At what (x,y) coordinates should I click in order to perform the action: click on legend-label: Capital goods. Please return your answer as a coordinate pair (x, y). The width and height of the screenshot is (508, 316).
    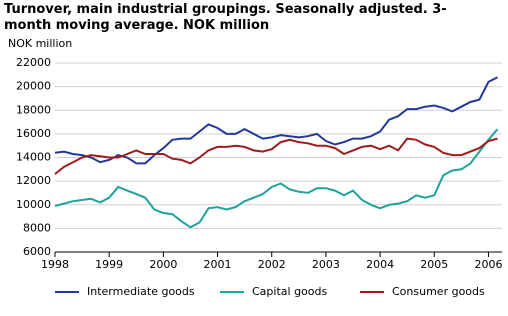
    Looking at the image, I should click on (289, 291).